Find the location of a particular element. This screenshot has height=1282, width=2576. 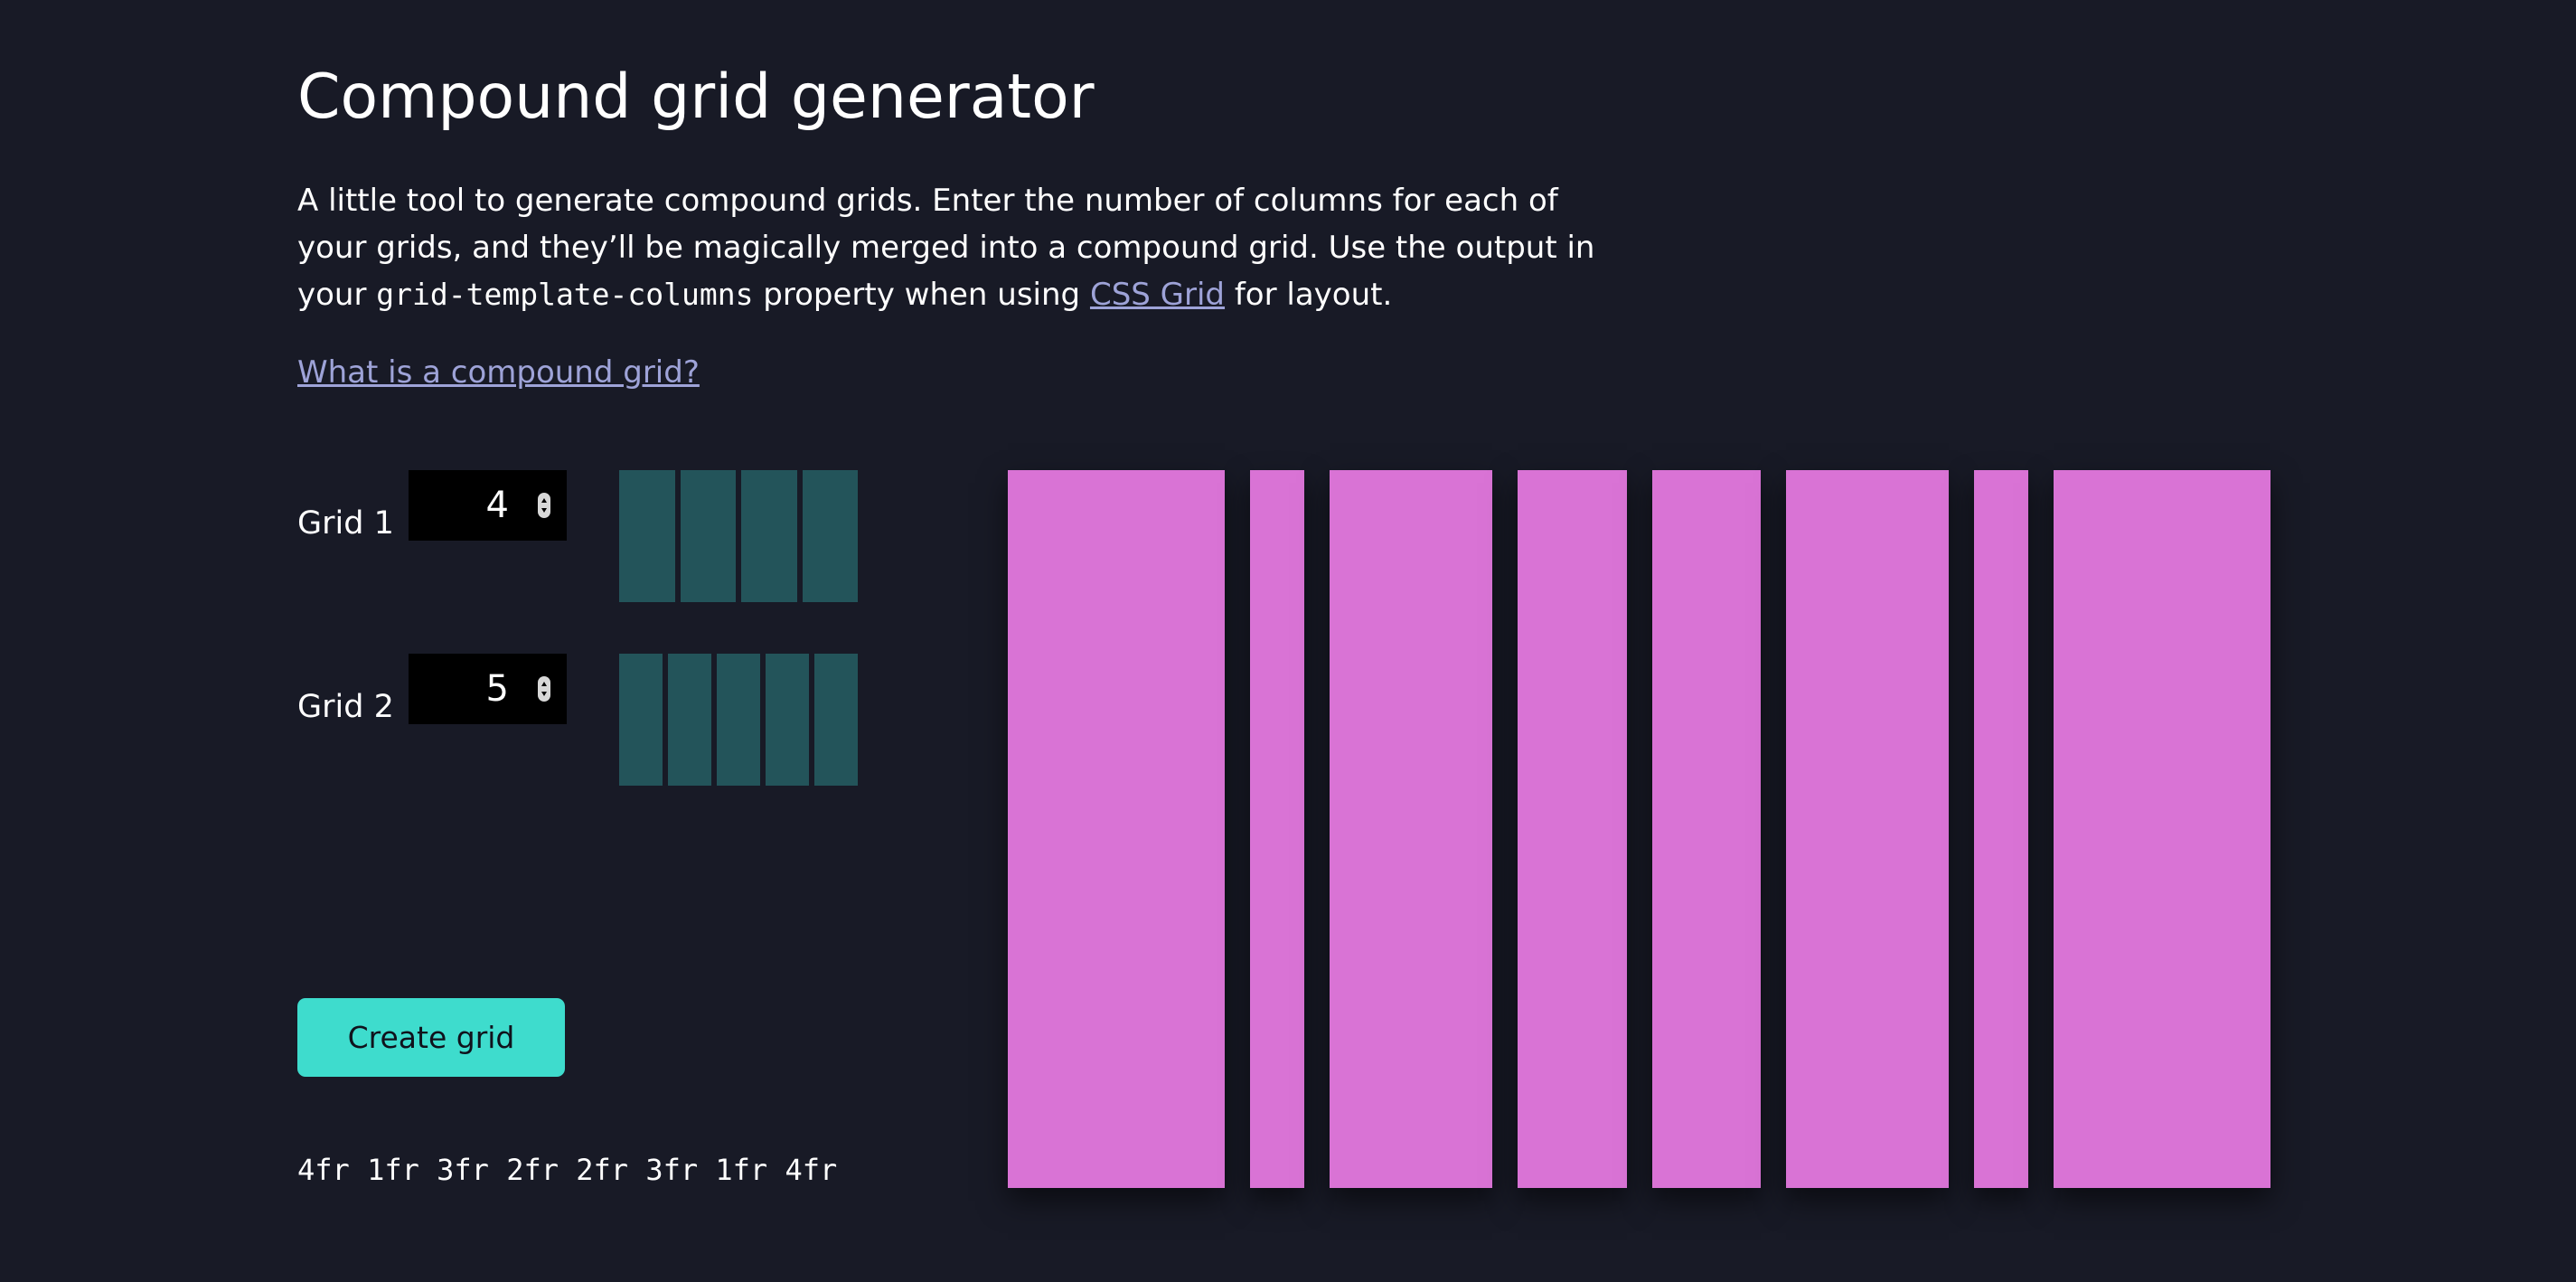

css-grid-link: CSS Grid is located at coordinates (1157, 295).